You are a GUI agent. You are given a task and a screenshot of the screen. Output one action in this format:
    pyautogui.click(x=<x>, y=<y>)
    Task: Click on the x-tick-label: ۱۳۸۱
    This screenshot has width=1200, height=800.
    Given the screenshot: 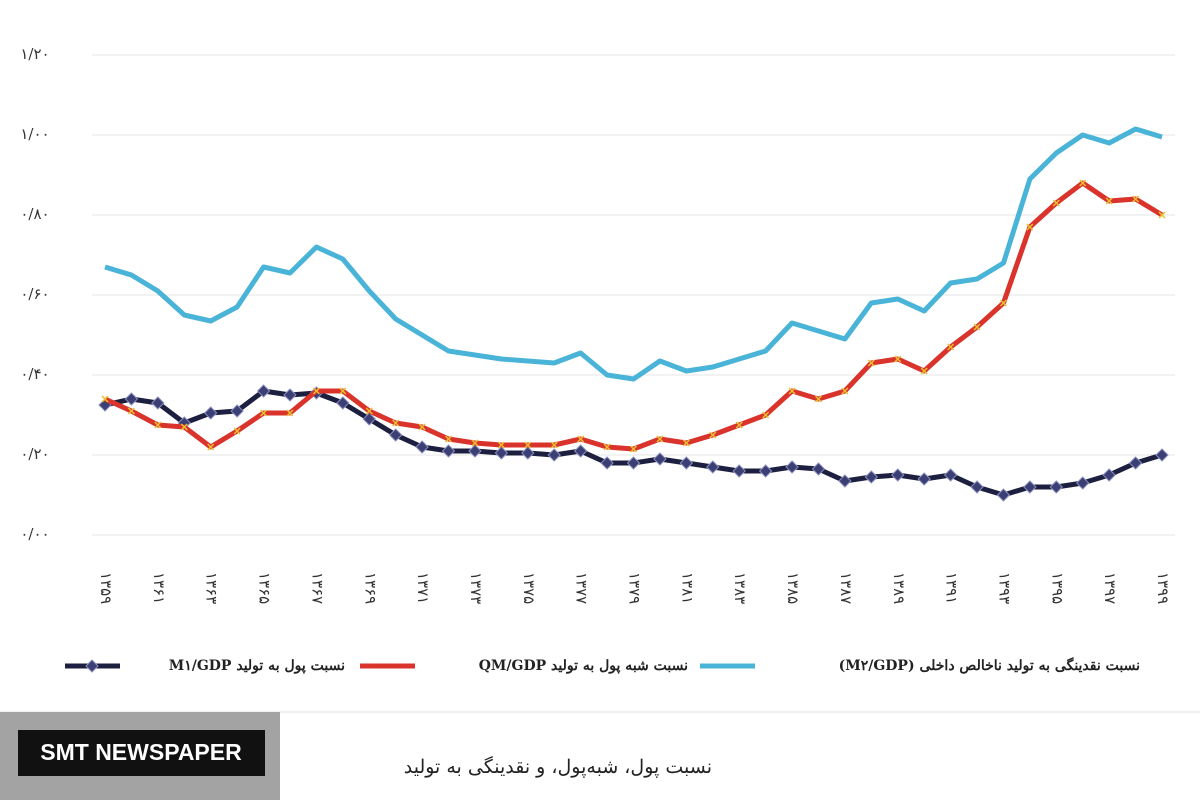 What is the action you would take?
    pyautogui.click(x=687, y=588)
    